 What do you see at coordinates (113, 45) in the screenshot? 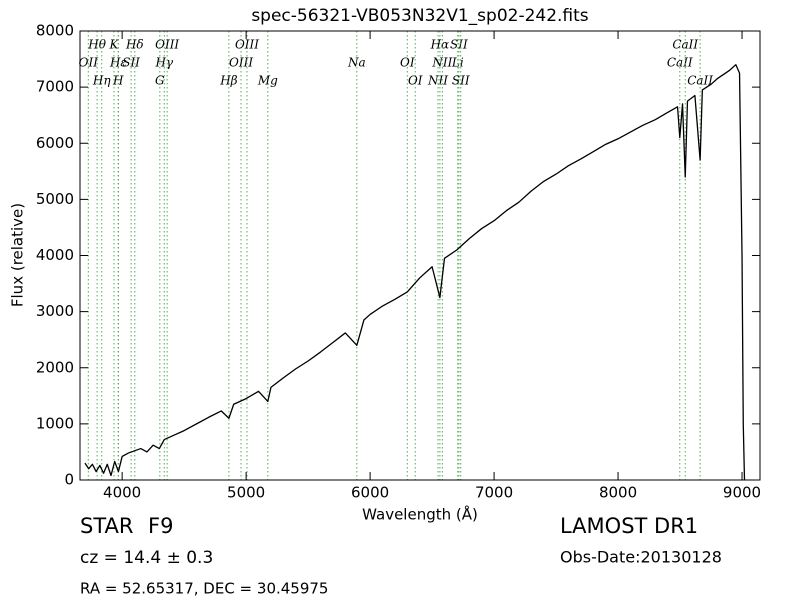
I see `feature-label: K` at bounding box center [113, 45].